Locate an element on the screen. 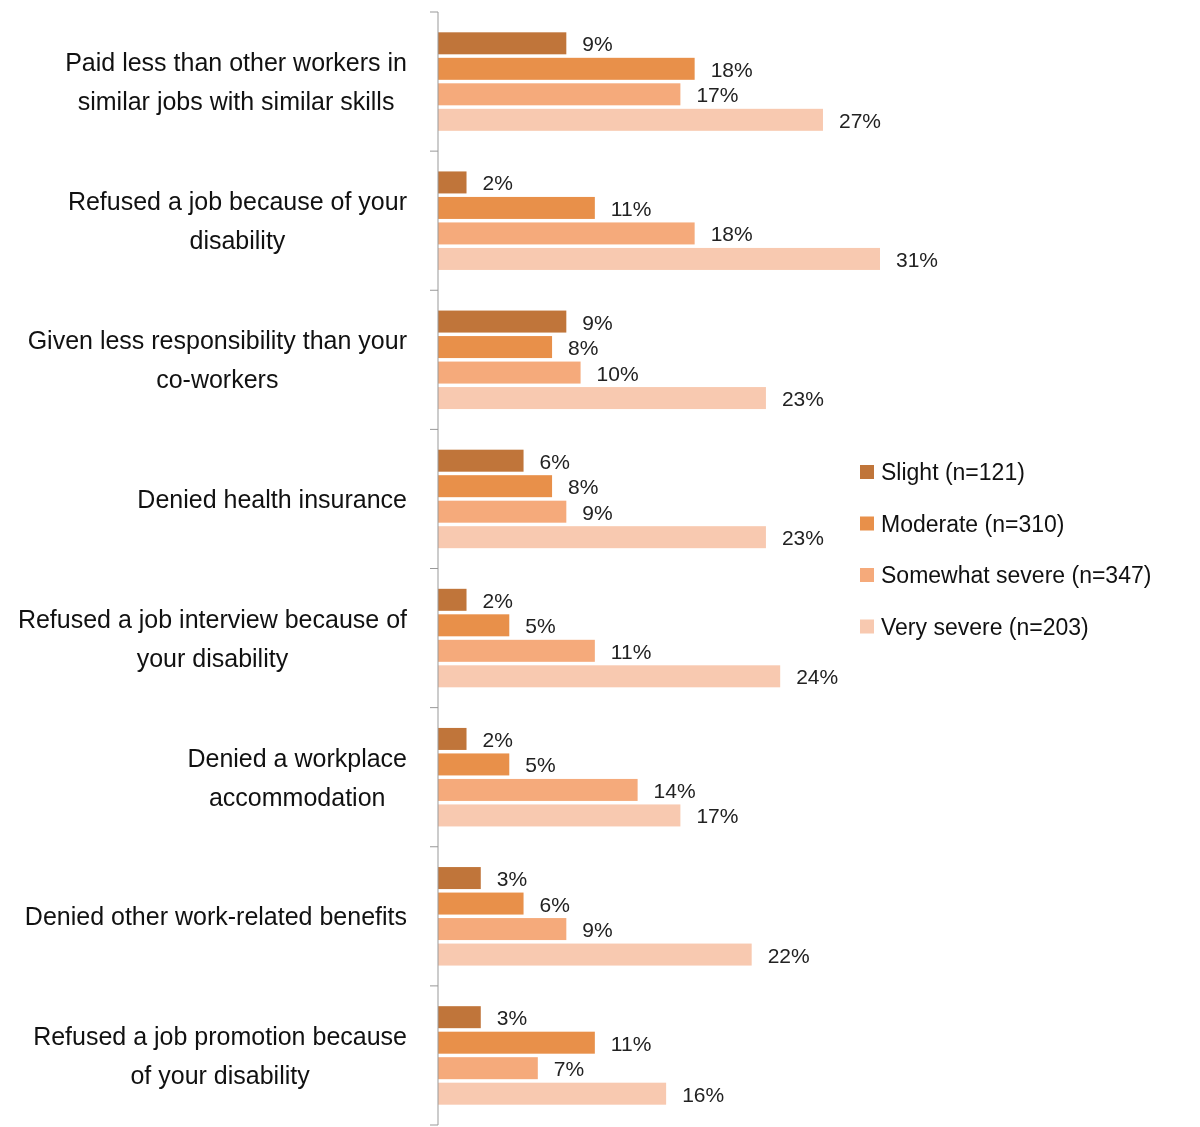 The image size is (1200, 1127). y-tick-label: Refused a job promotion because of your disability is located at coordinates (220, 1055).